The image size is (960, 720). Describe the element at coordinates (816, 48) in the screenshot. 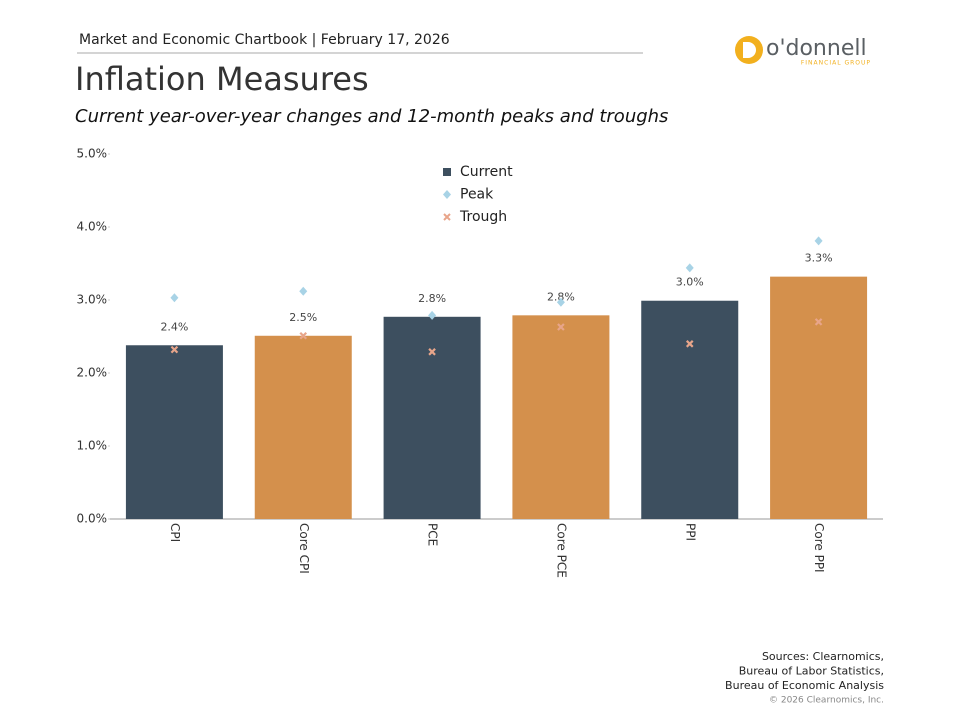

I see `logo-name: o'donnell` at that location.